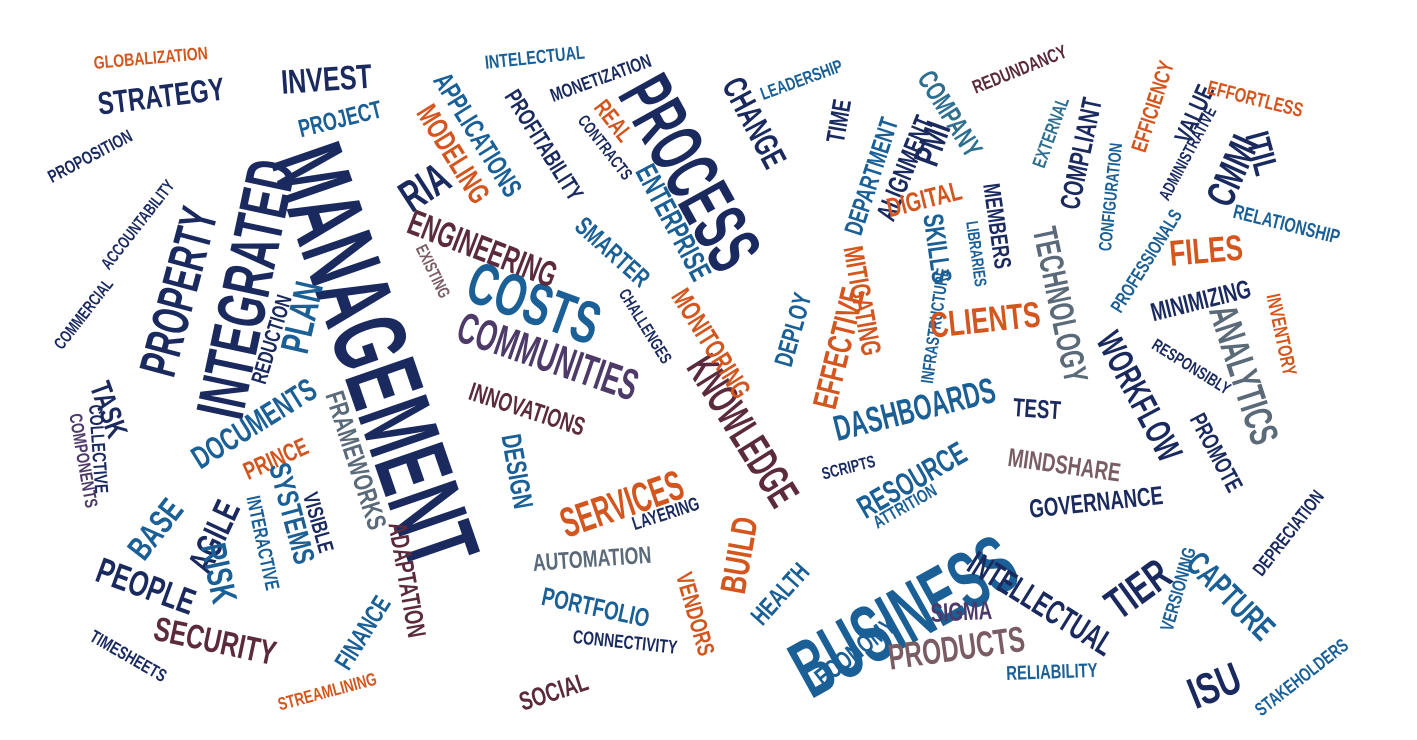 This screenshot has height=740, width=1417. What do you see at coordinates (961, 611) in the screenshot?
I see `word-sigma: SIGMA` at bounding box center [961, 611].